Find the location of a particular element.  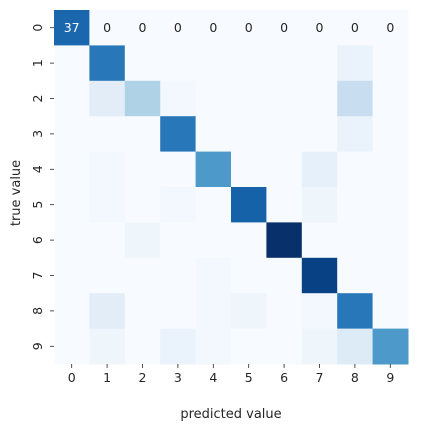

y-tick-label: 3 is located at coordinates (37, 134).